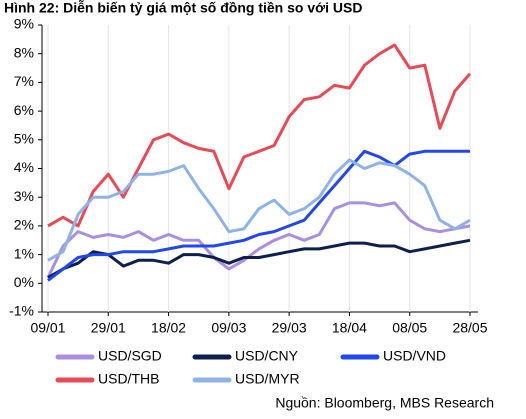  I want to click on y-tick-label: 0%, so click(24, 282).